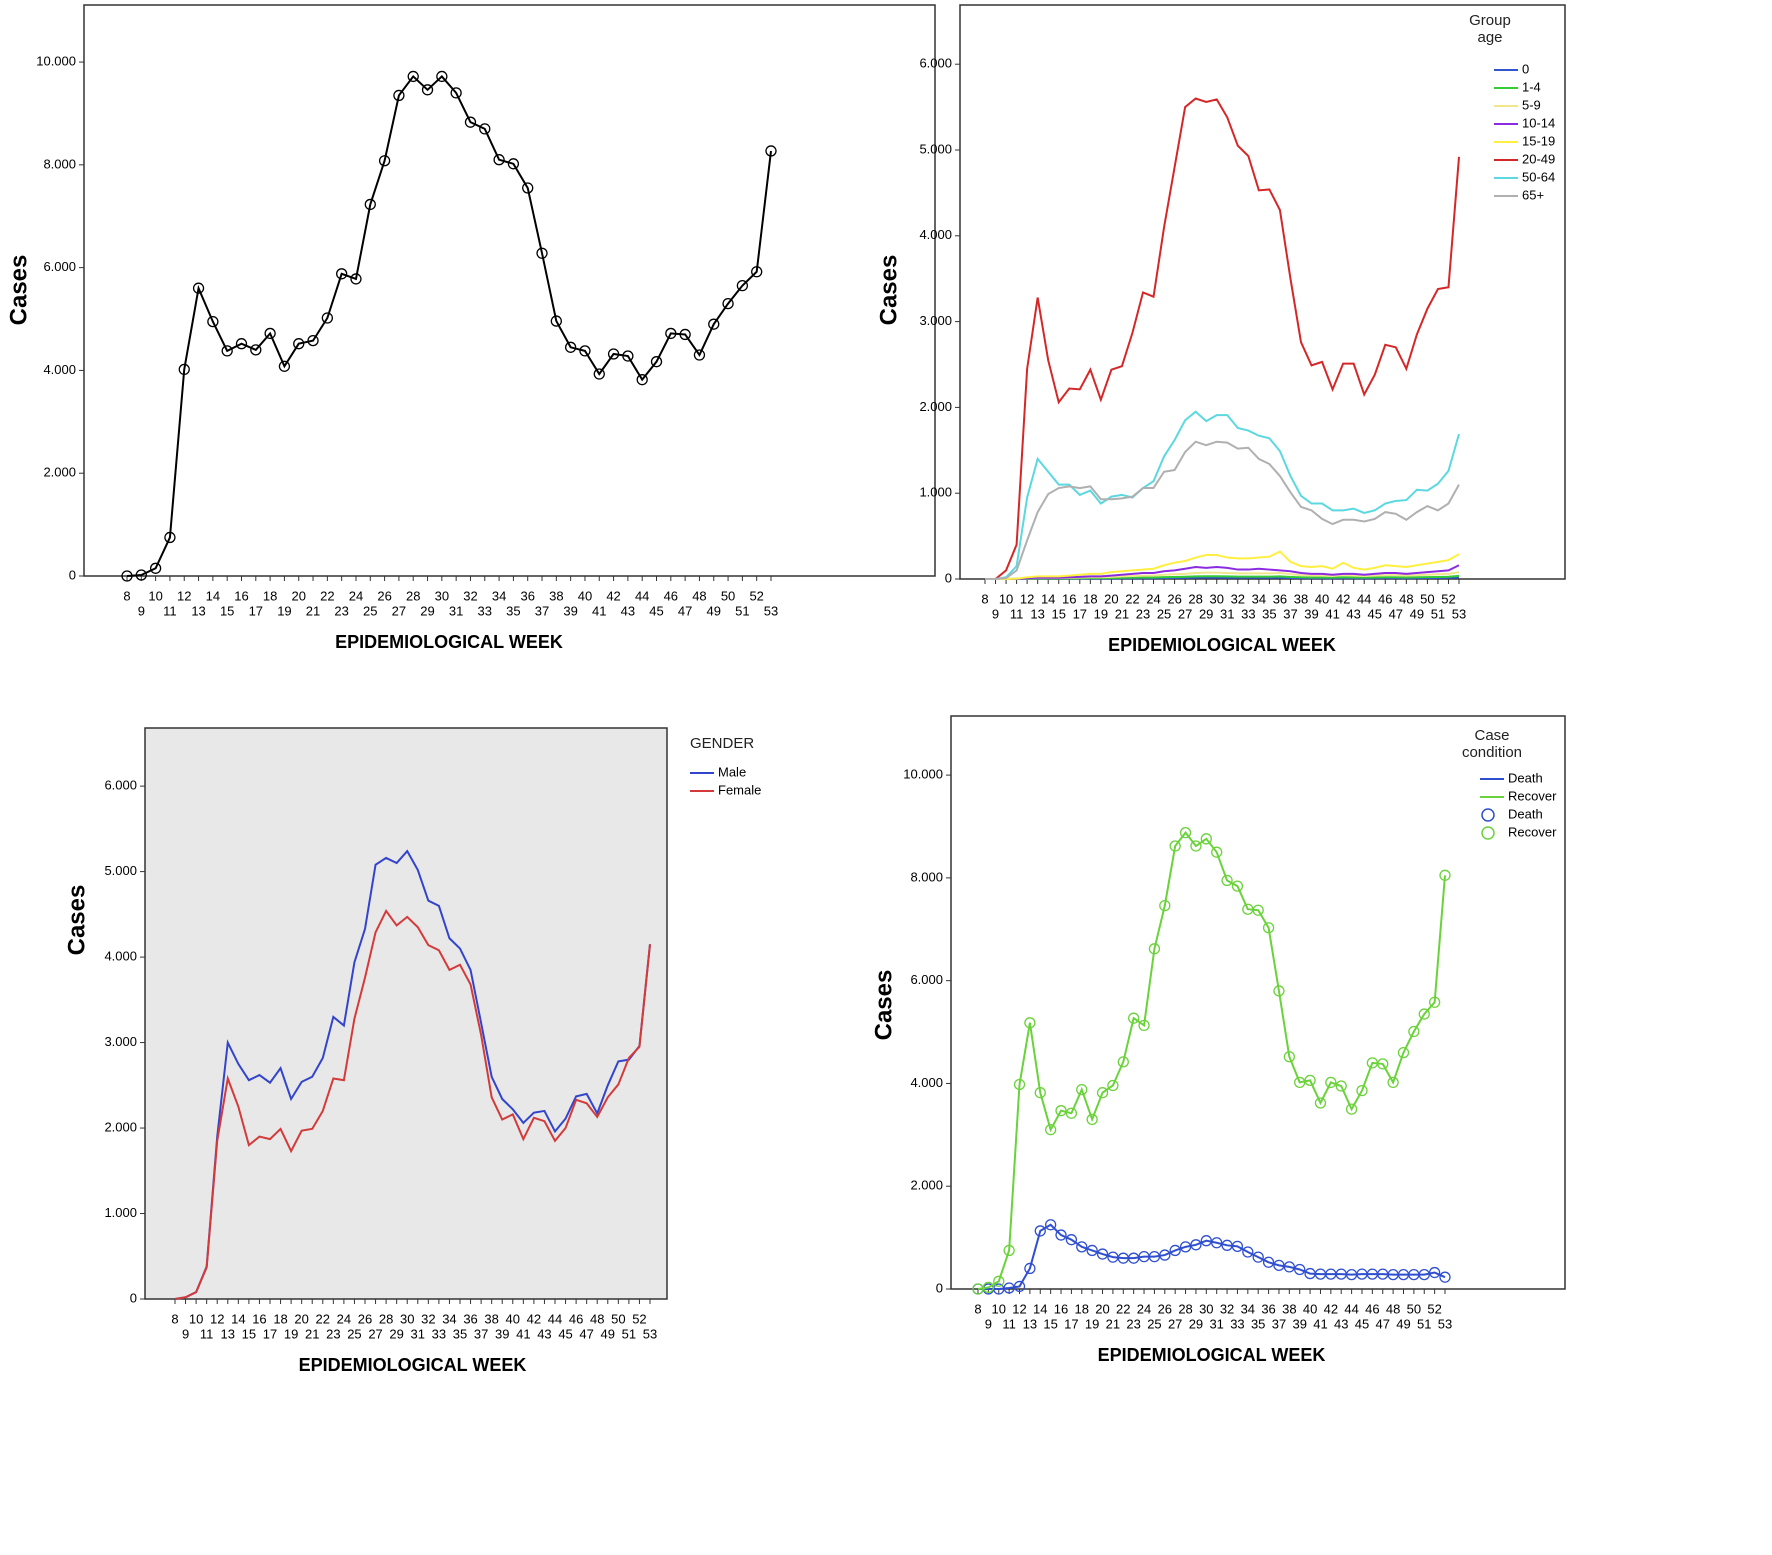 The width and height of the screenshot is (1772, 1555). Describe the element at coordinates (642, 595) in the screenshot. I see `x-tick-label: 44` at that location.